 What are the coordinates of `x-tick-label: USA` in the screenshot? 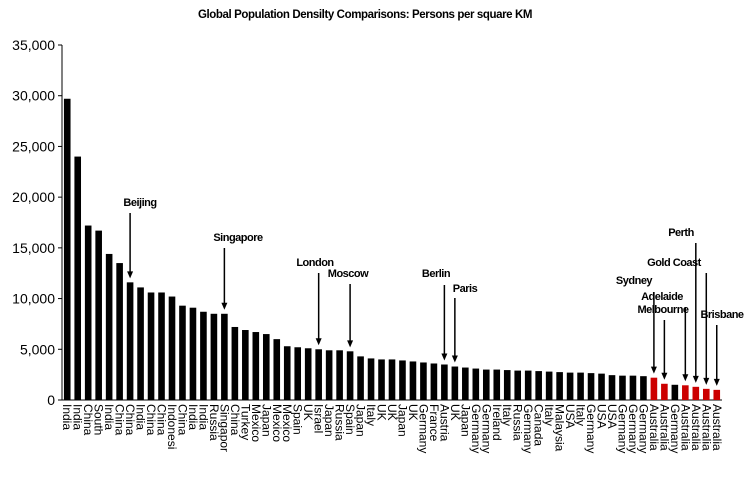 It's located at (612, 416).